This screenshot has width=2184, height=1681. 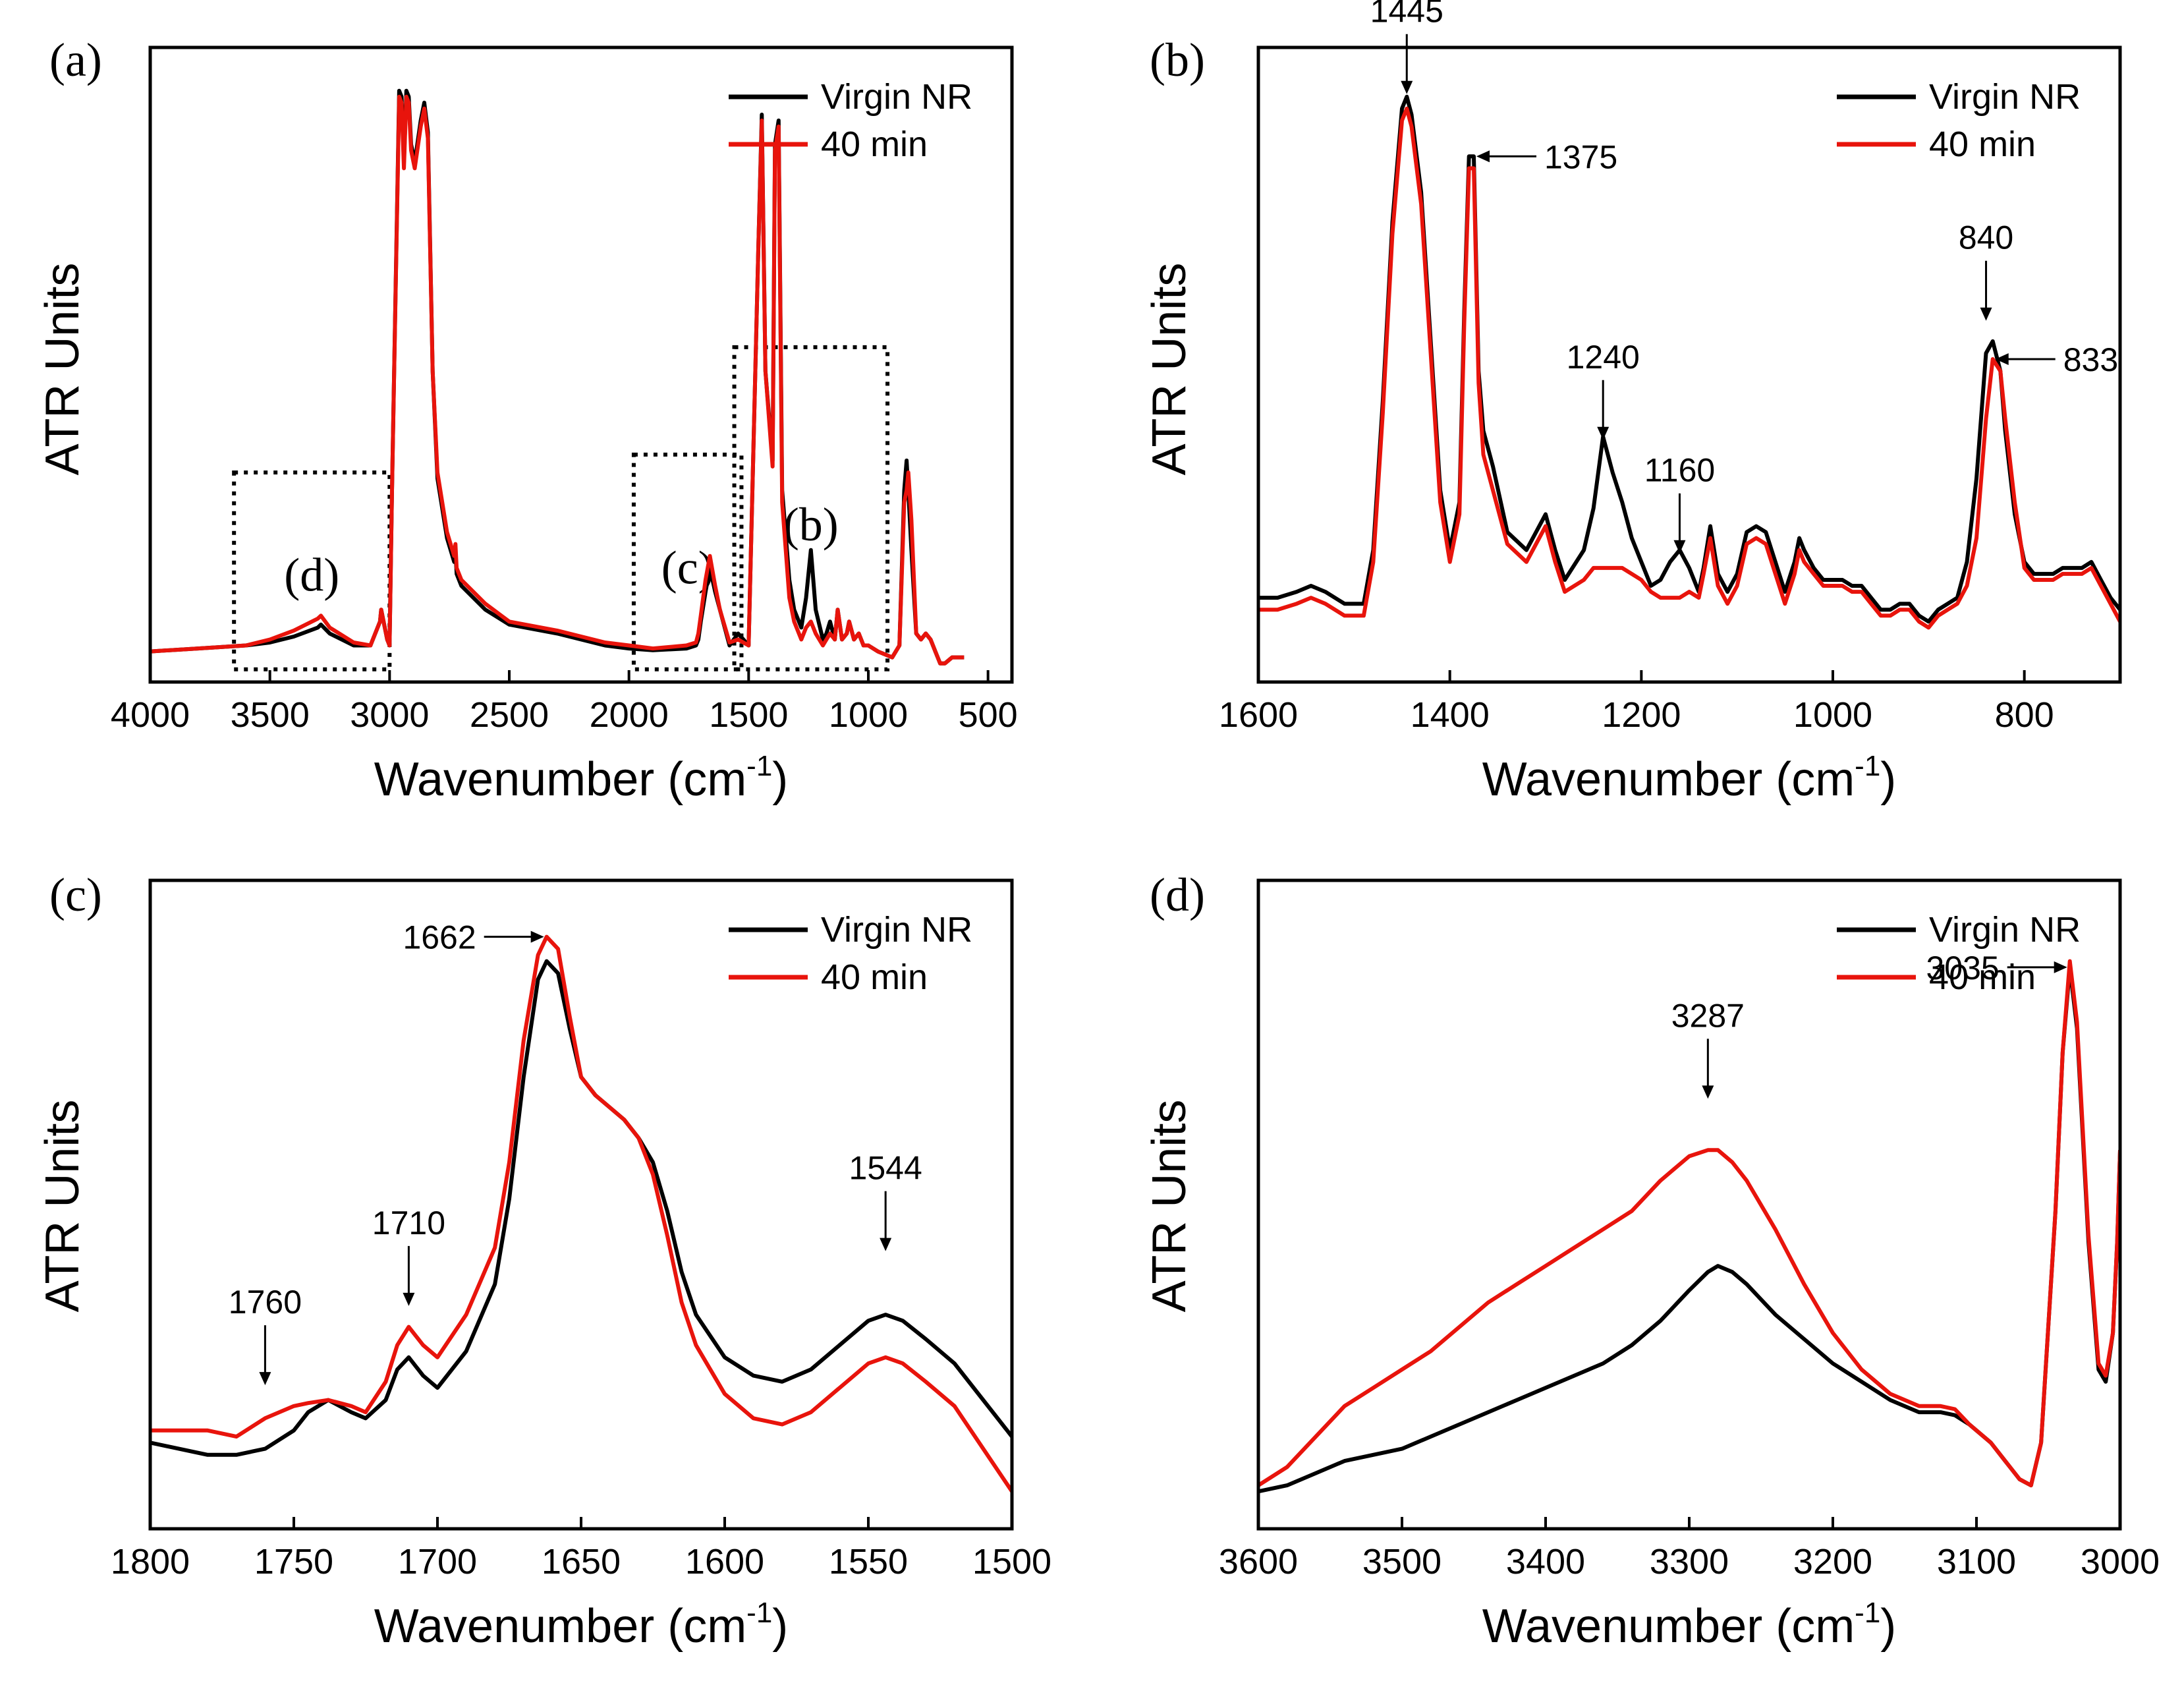 What do you see at coordinates (75, 895) in the screenshot?
I see `panel-label: (c)` at bounding box center [75, 895].